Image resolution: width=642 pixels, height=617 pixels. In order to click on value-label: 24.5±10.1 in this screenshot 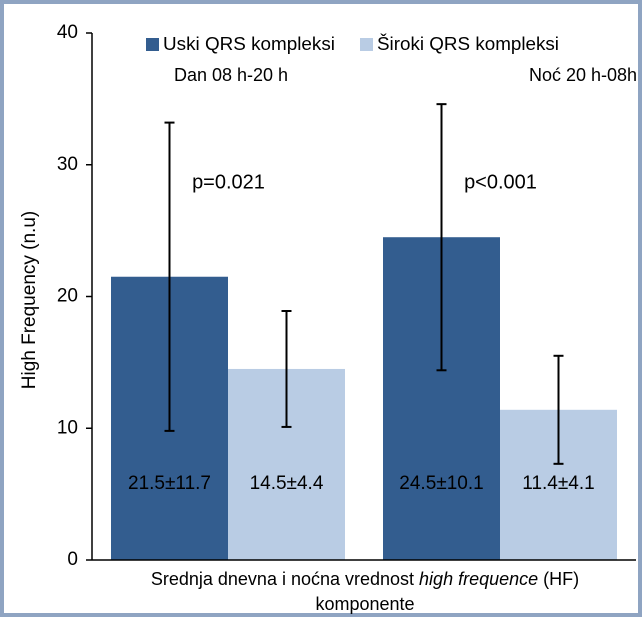, I will do `click(441, 483)`.